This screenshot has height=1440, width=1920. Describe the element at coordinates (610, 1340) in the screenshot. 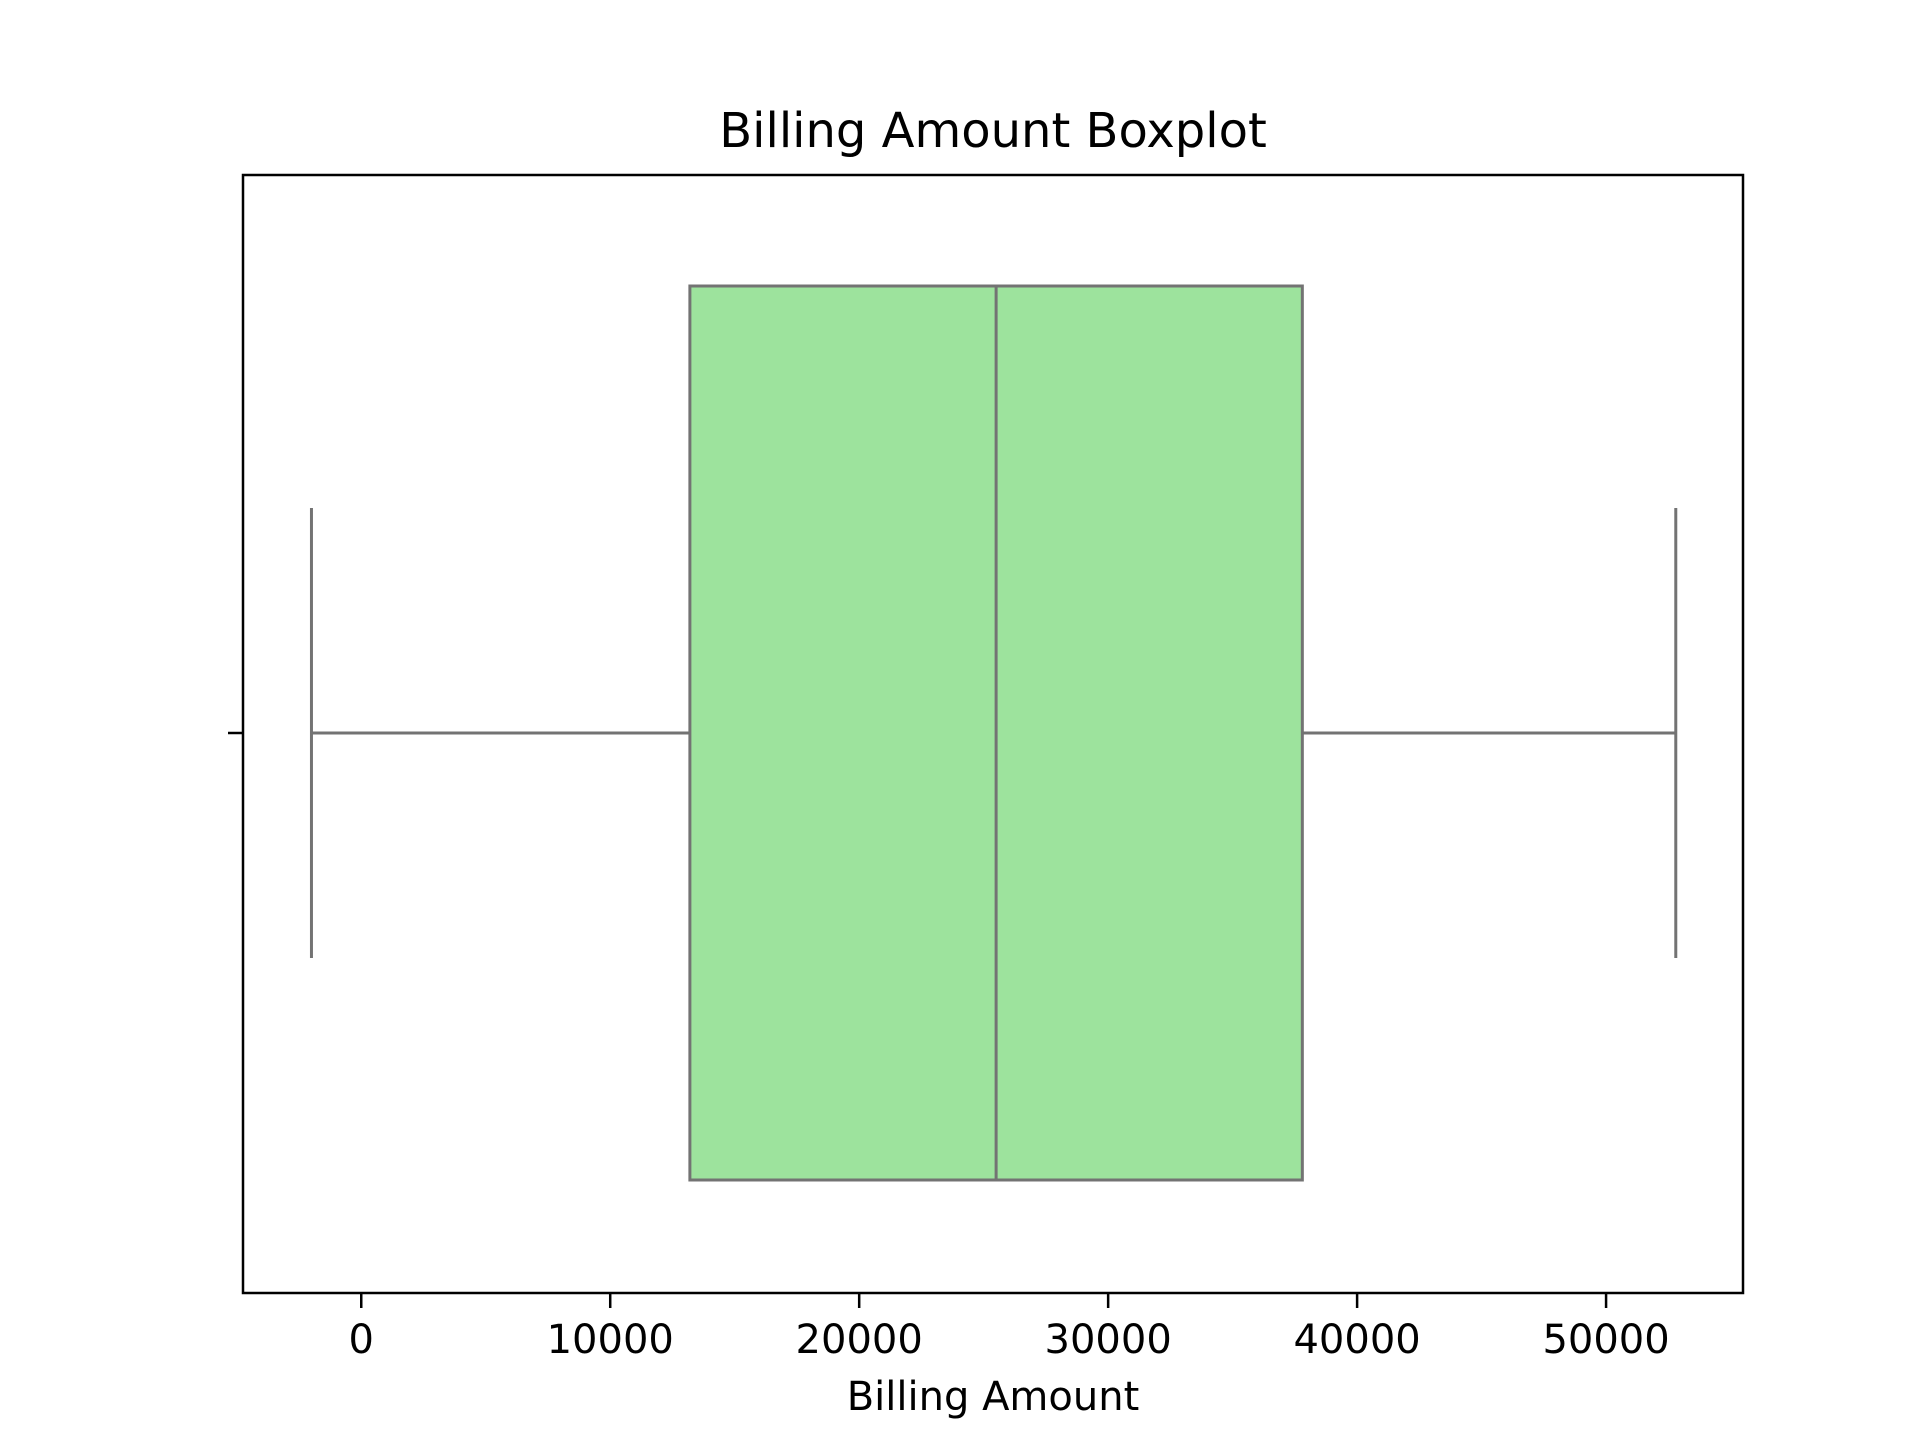

I see `x-tick-label: 10000` at that location.